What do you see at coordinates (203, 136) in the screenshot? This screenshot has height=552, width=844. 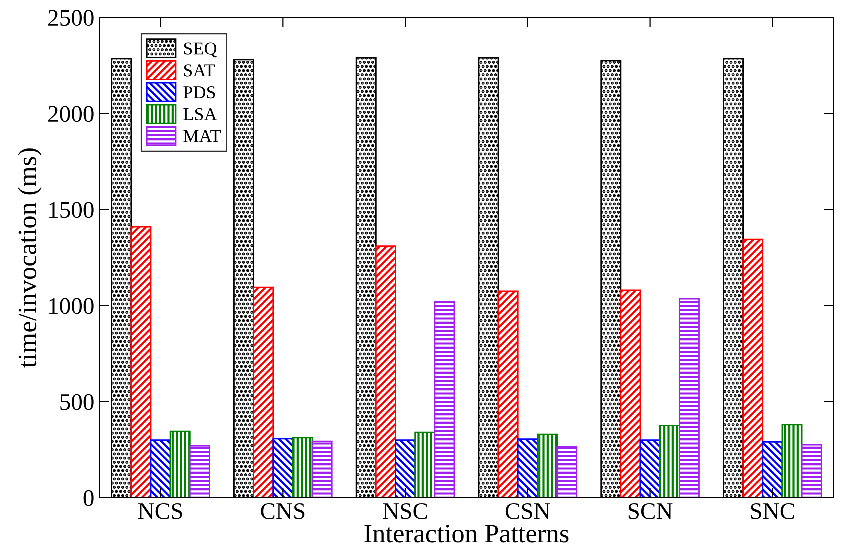 I see `legend-label: MAT` at bounding box center [203, 136].